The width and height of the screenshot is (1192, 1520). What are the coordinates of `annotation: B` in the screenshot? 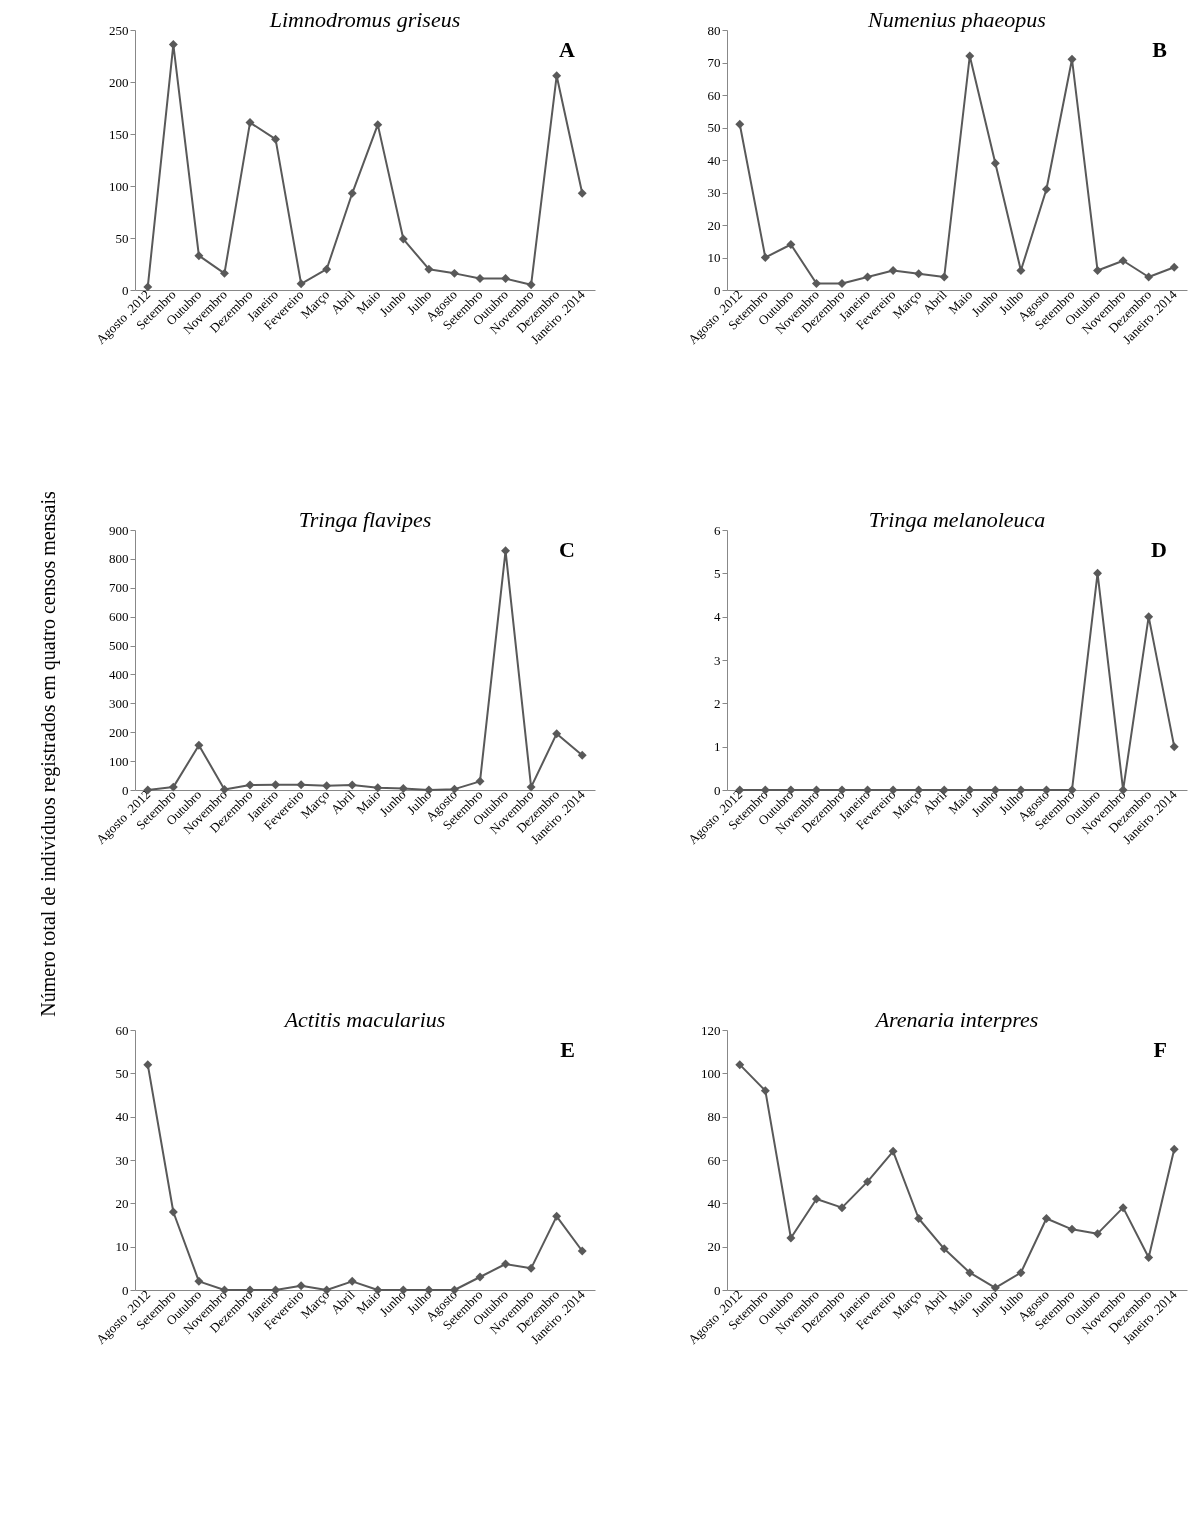 It's located at (1160, 49).